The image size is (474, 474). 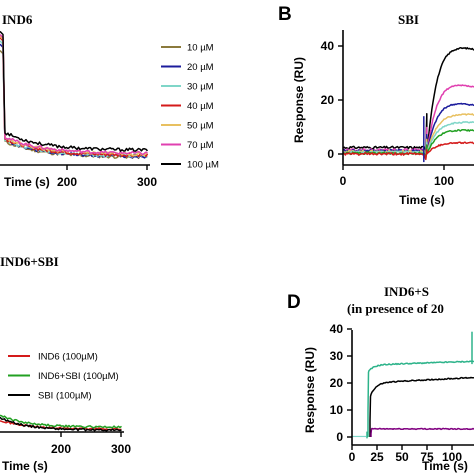 What do you see at coordinates (452, 457) in the screenshot?
I see `panel-d-x-tick-label-100: 100` at bounding box center [452, 457].